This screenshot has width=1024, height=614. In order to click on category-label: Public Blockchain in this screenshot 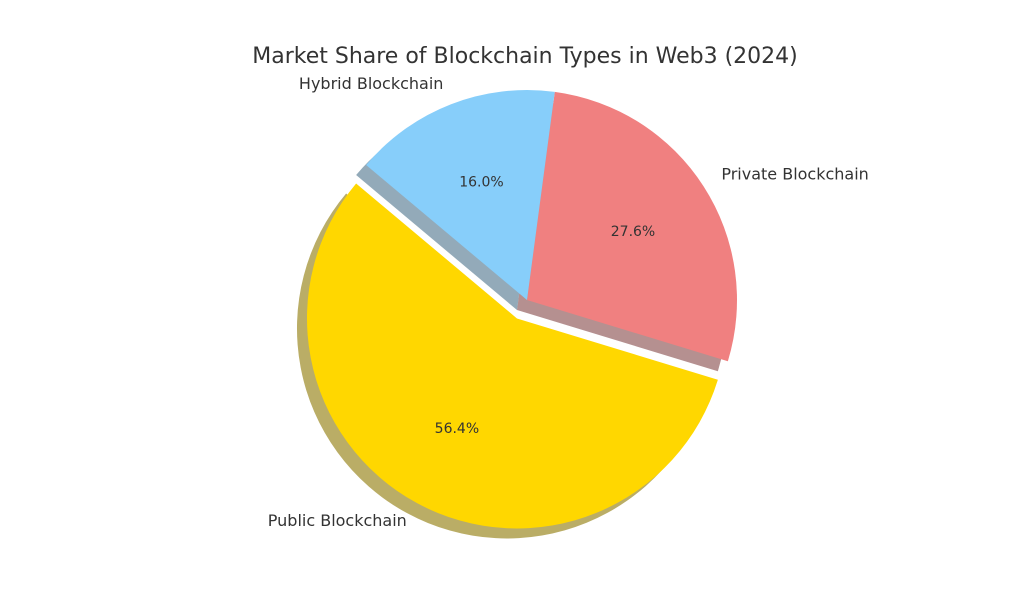, I will do `click(337, 520)`.